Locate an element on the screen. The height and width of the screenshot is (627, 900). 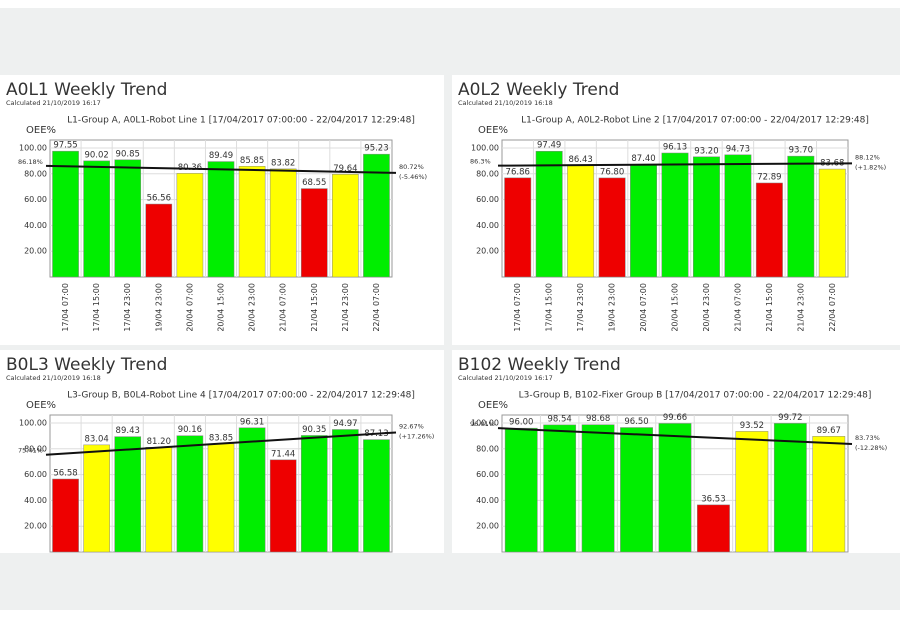
data-label: 56.58 is located at coordinates (65, 474).